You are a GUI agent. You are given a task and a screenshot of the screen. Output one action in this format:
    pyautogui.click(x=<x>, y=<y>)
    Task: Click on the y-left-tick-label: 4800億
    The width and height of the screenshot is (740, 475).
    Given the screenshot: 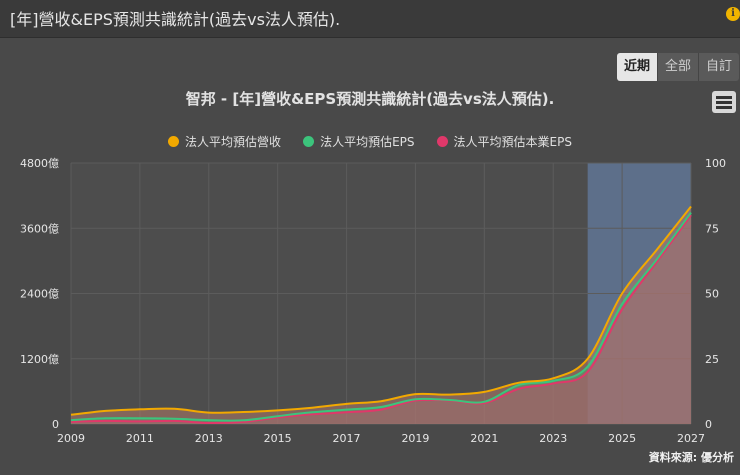 What is the action you would take?
    pyautogui.click(x=39, y=163)
    